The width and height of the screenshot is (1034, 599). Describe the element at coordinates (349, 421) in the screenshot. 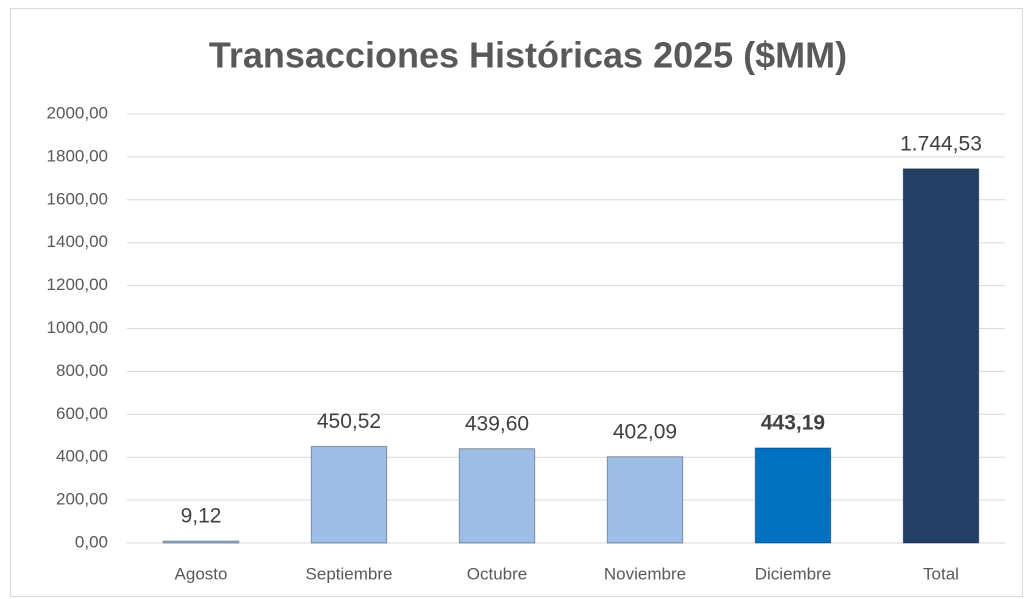

I see `value-label: 450,52` at that location.